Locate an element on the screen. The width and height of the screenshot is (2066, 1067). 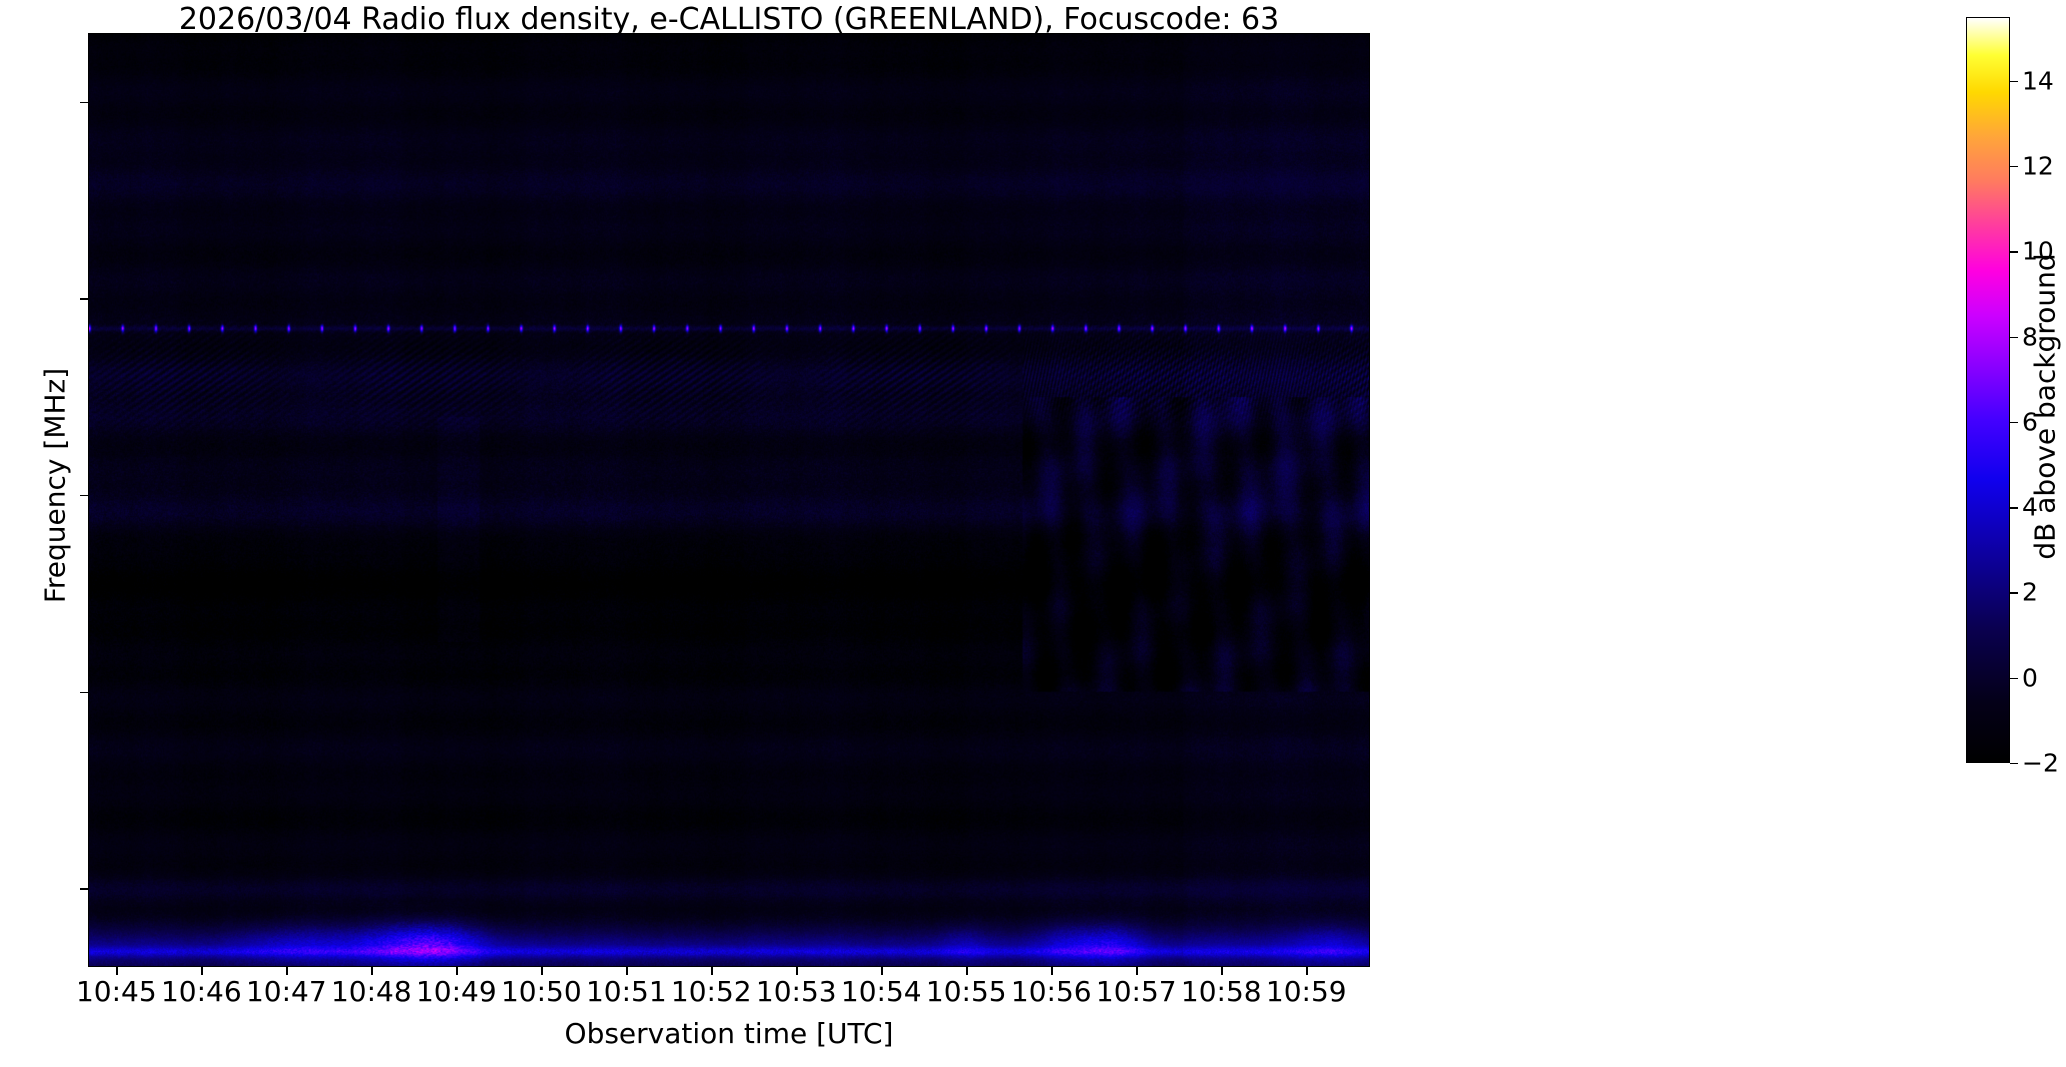
x-axis-tick-10-59: 10:59 is located at coordinates (1306, 991).